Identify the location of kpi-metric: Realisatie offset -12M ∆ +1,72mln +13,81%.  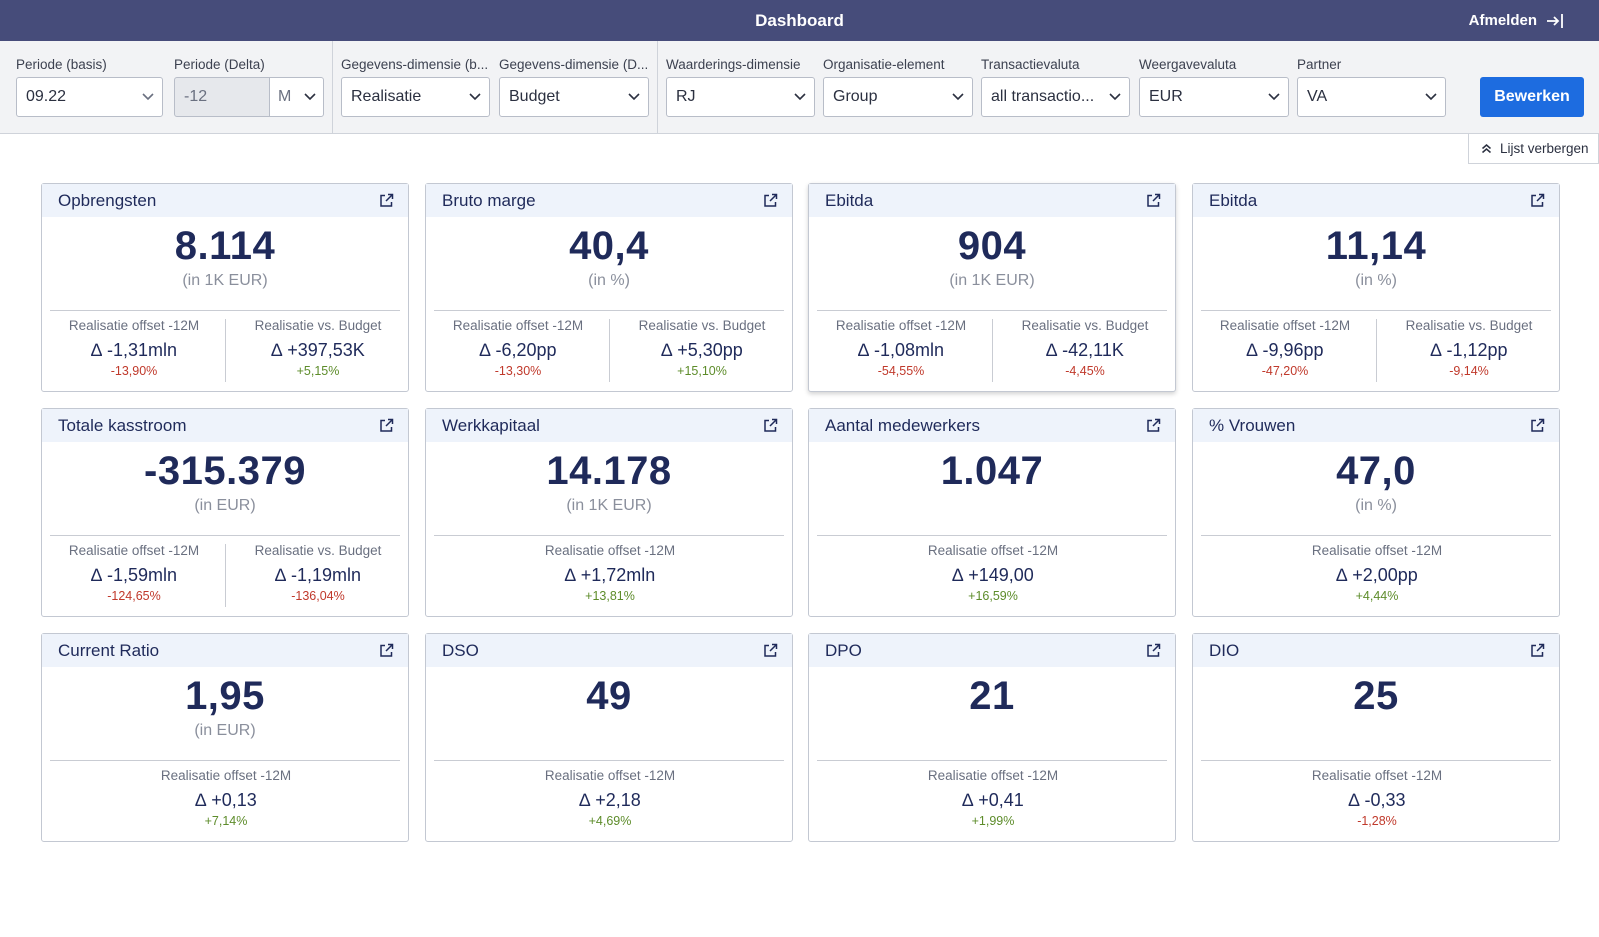
(610, 573).